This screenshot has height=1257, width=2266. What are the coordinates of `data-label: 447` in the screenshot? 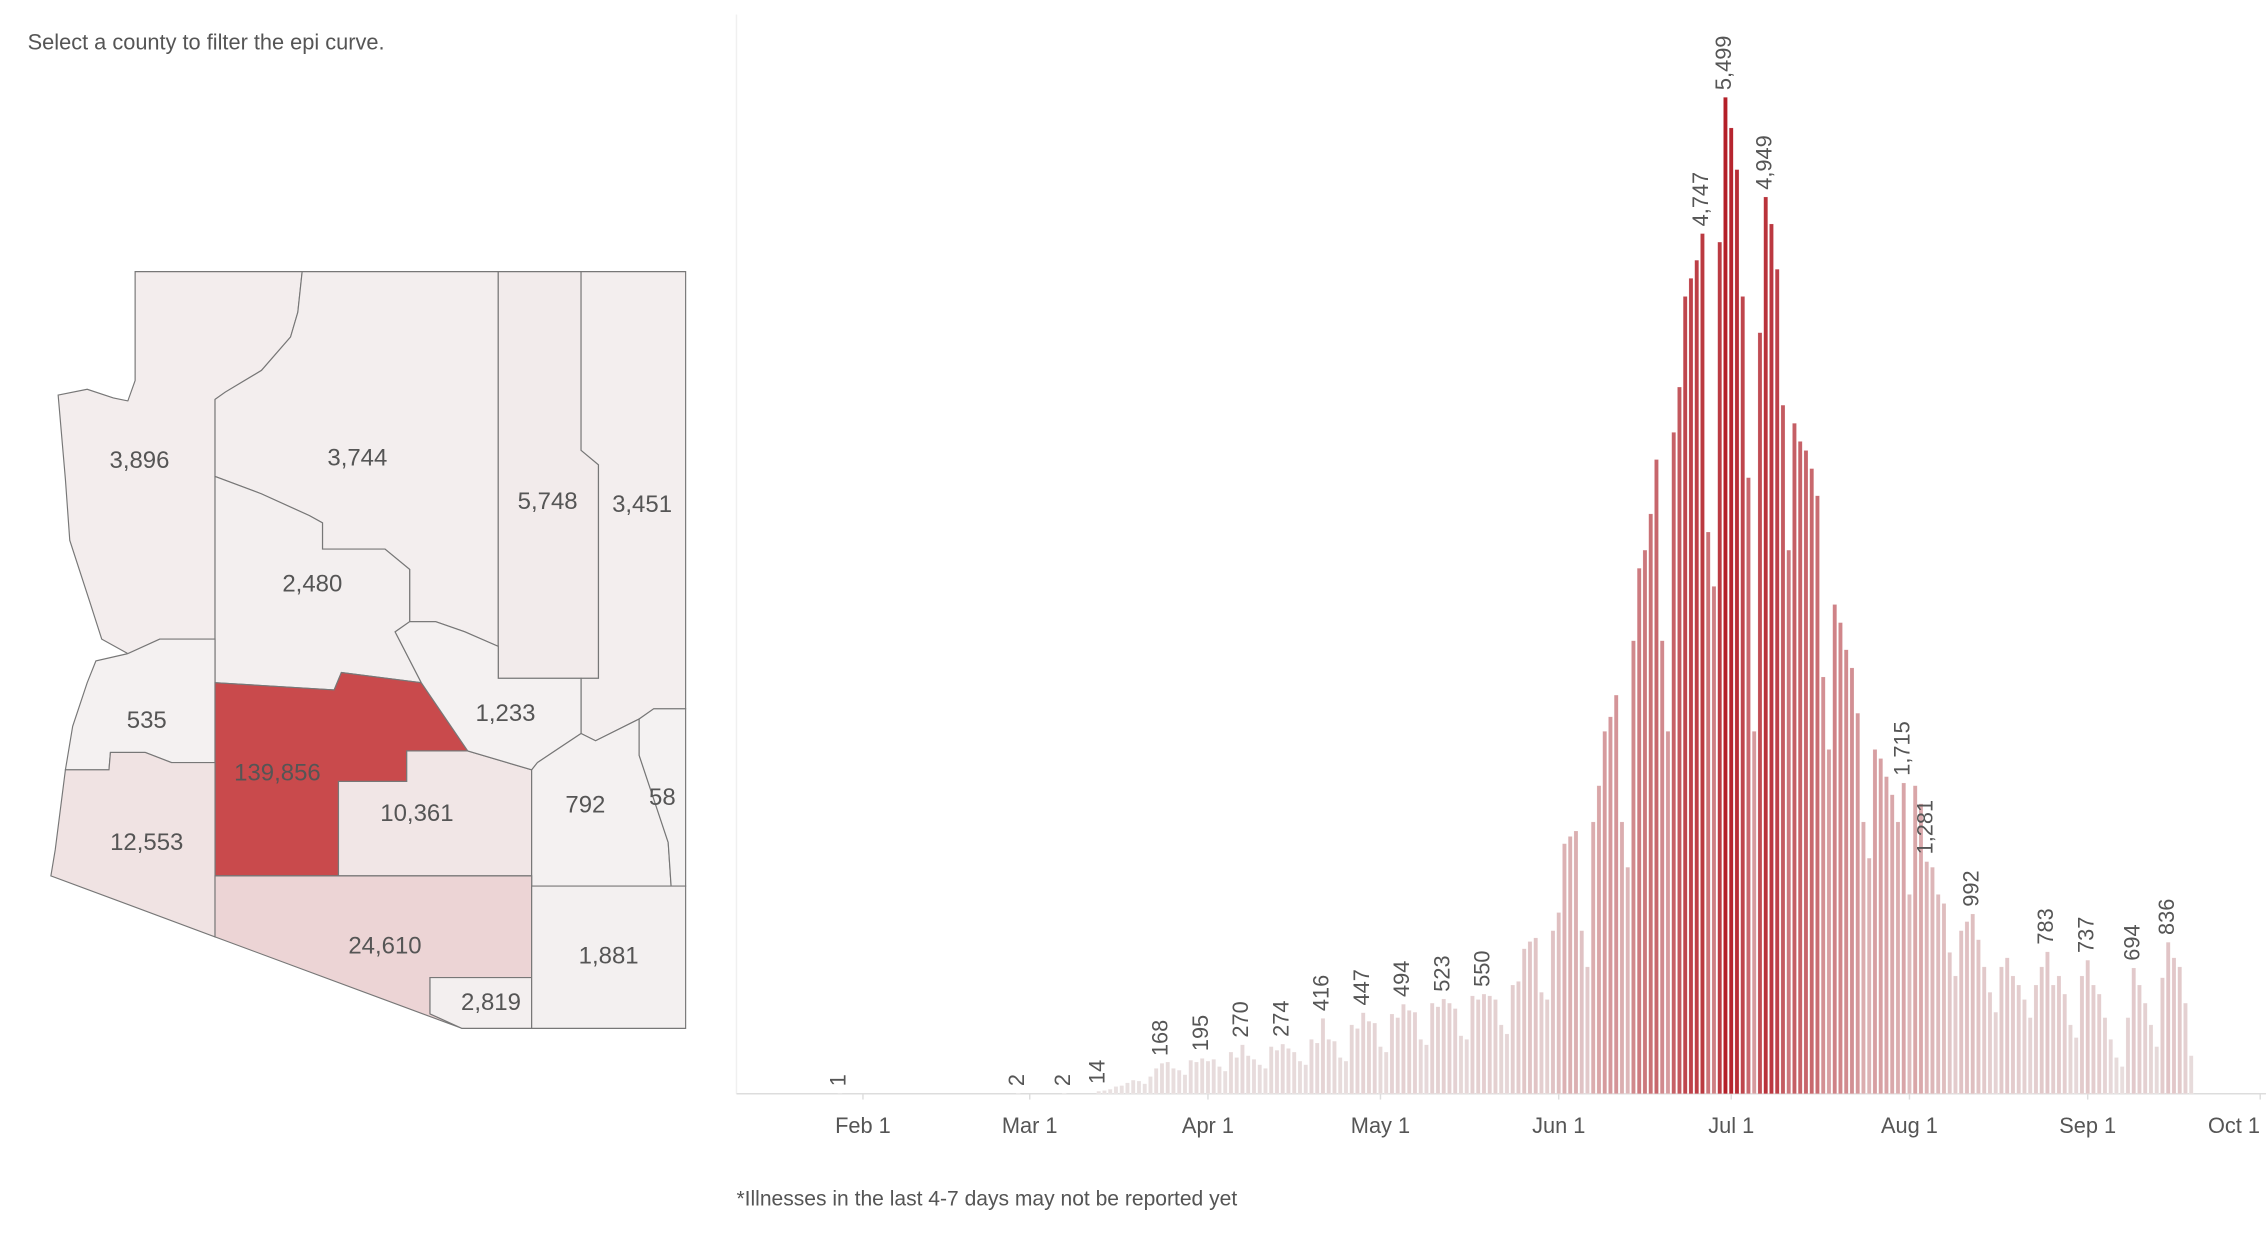 It's located at (1361, 987).